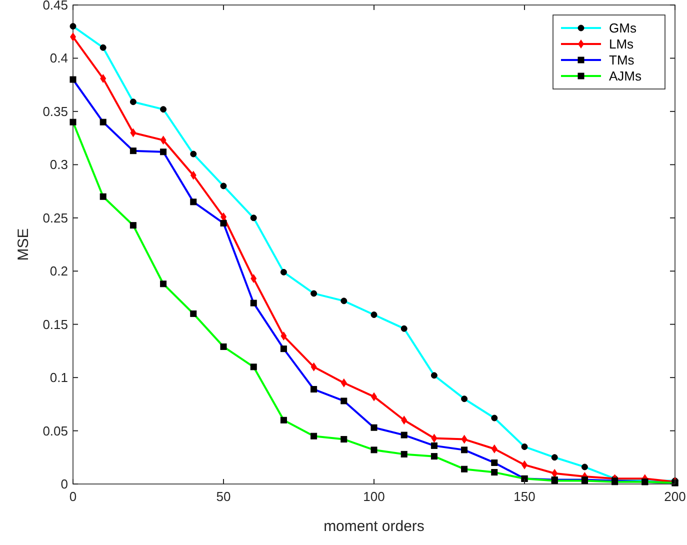 The width and height of the screenshot is (687, 545). I want to click on legend-label: GMs, so click(623, 28).